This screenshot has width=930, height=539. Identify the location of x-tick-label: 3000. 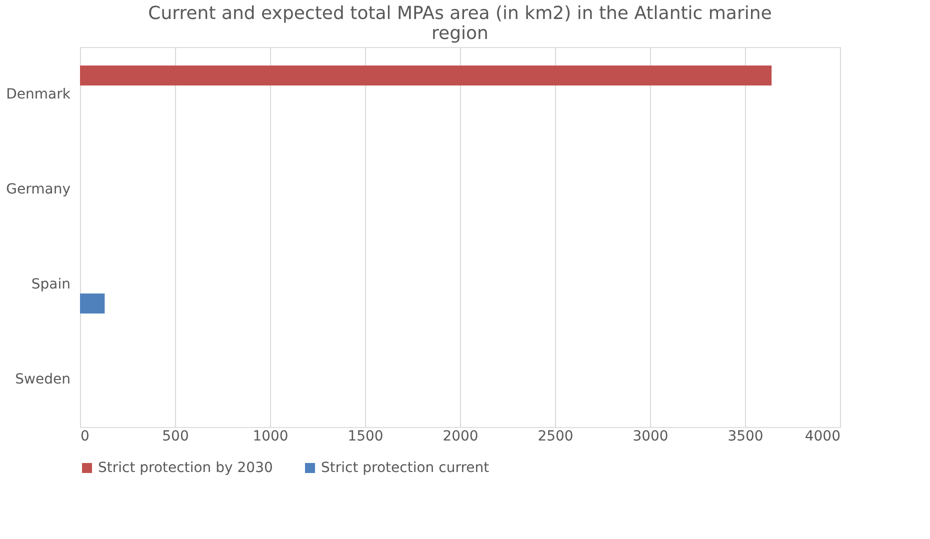
(650, 436).